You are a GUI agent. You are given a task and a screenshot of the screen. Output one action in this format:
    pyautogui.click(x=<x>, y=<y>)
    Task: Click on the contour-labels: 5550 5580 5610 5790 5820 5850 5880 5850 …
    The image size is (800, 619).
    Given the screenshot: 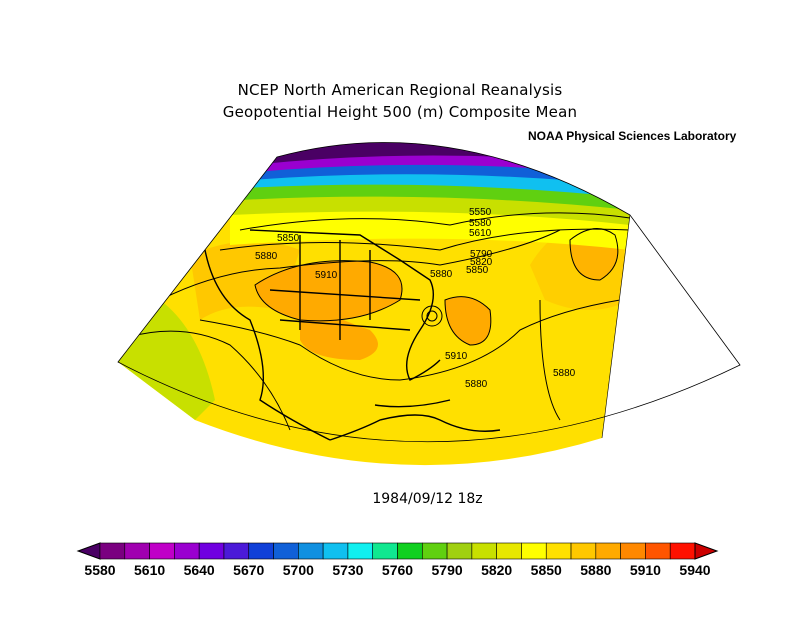 What is the action you would take?
    pyautogui.click(x=415, y=298)
    